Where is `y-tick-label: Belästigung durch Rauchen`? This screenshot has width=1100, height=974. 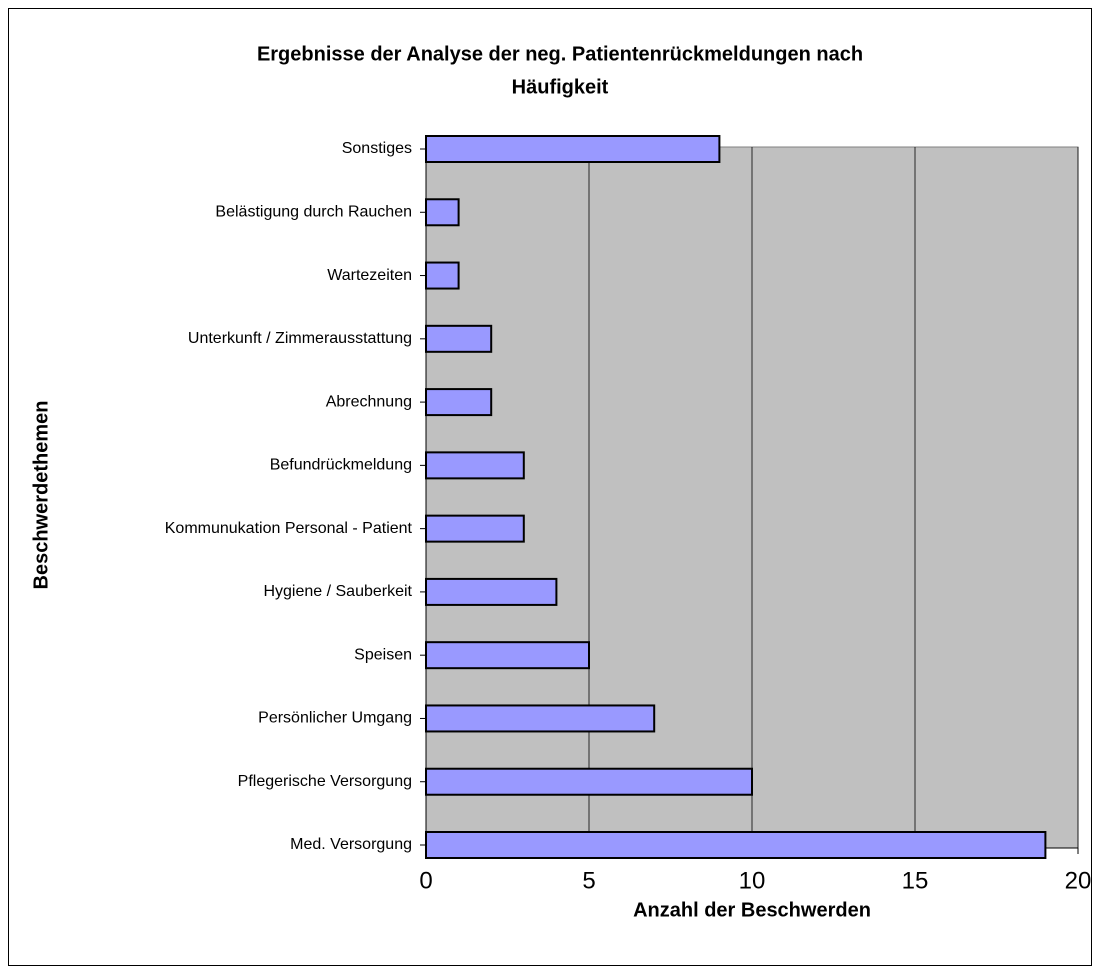 y-tick-label: Belästigung durch Rauchen is located at coordinates (313, 211).